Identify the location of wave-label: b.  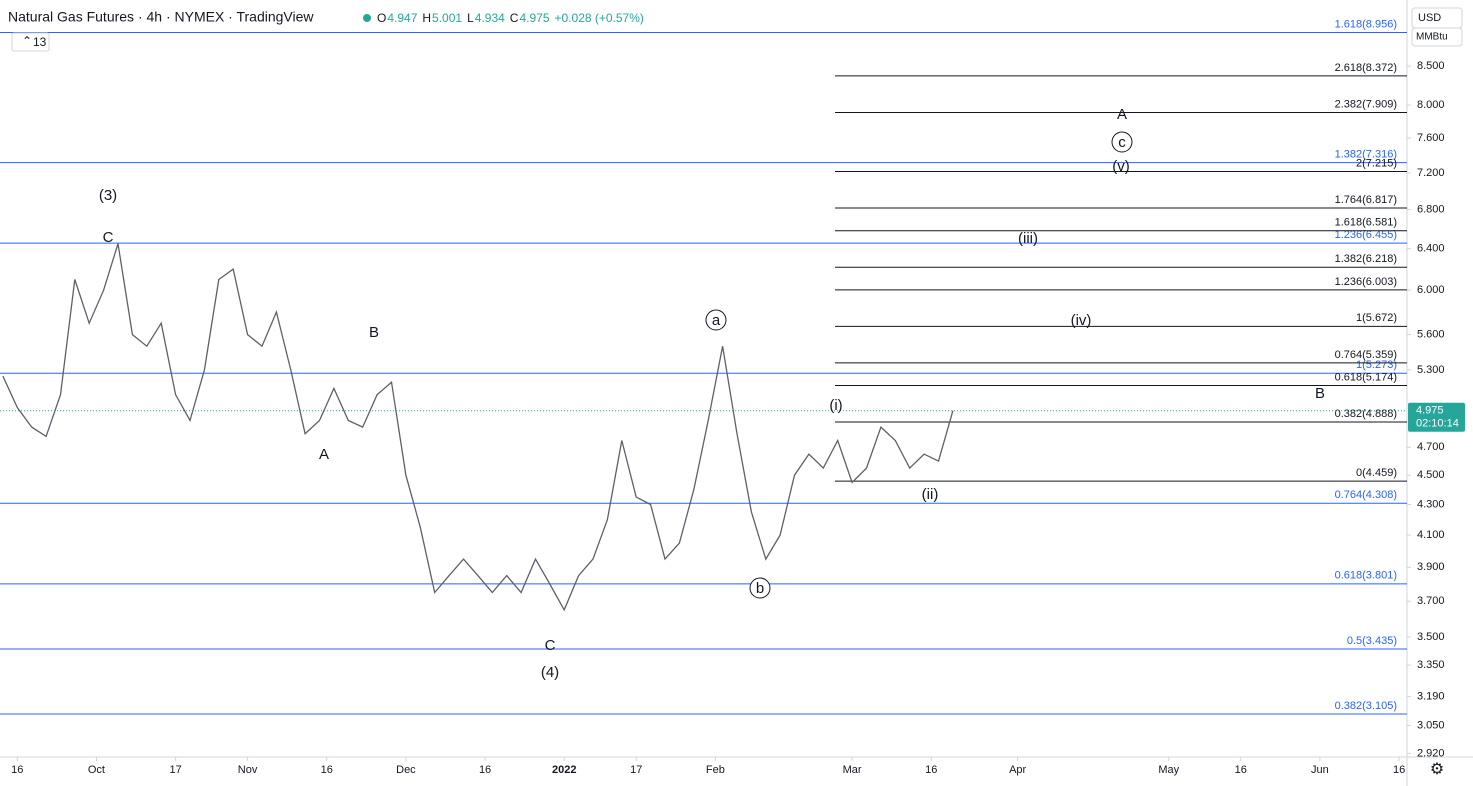
(760, 588).